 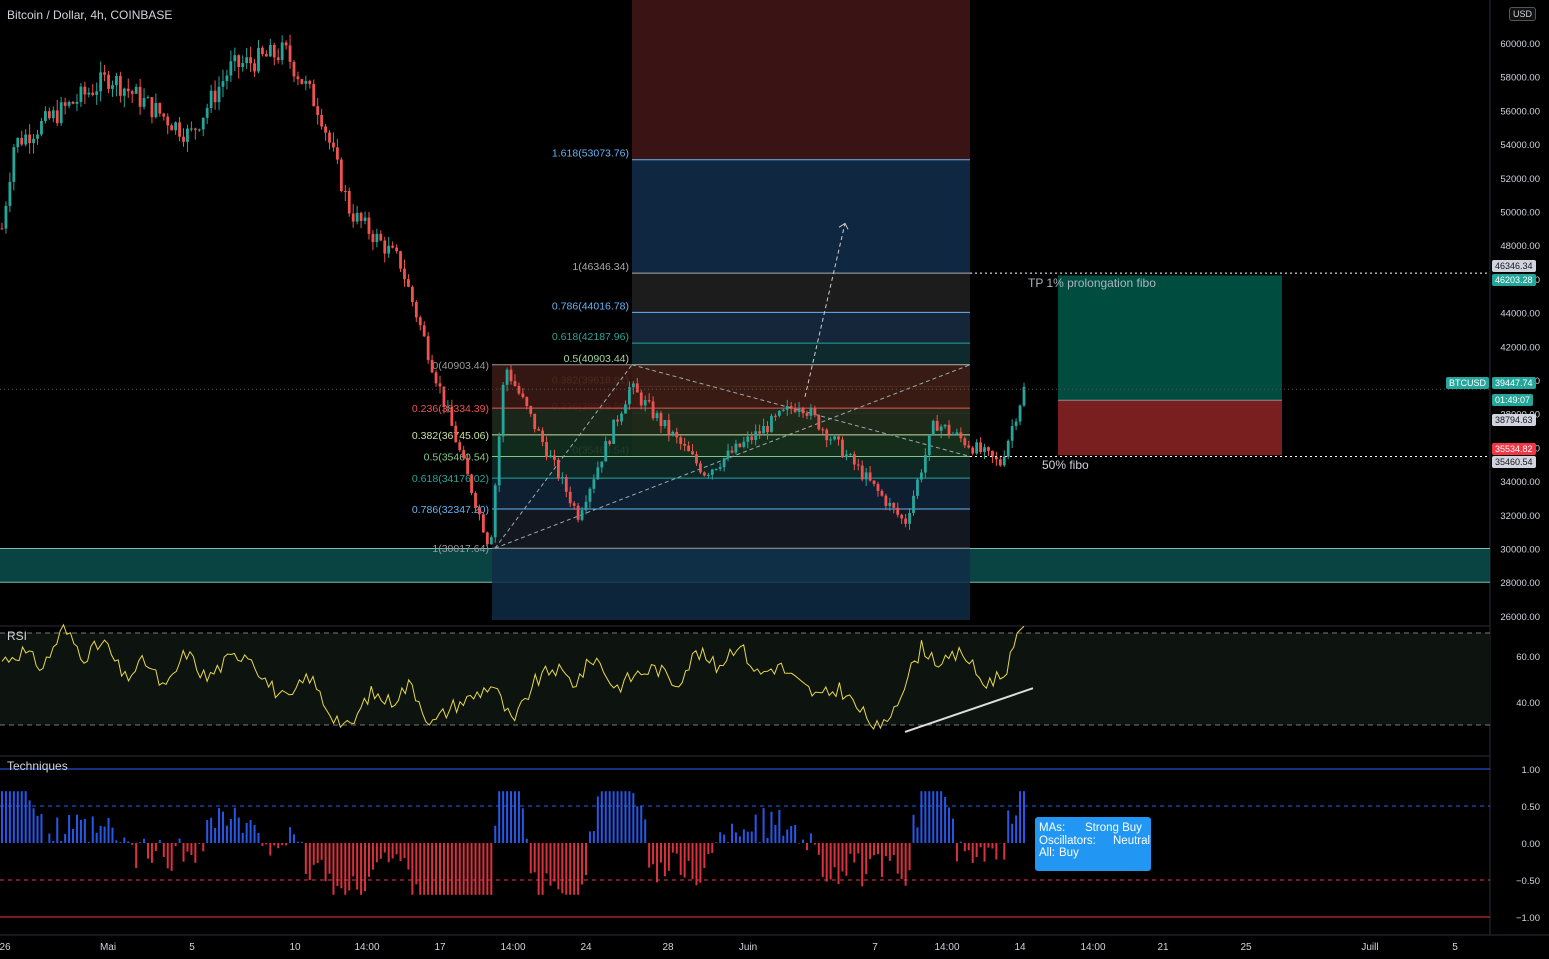 I want to click on fib-ret-band, so click(x=731, y=528).